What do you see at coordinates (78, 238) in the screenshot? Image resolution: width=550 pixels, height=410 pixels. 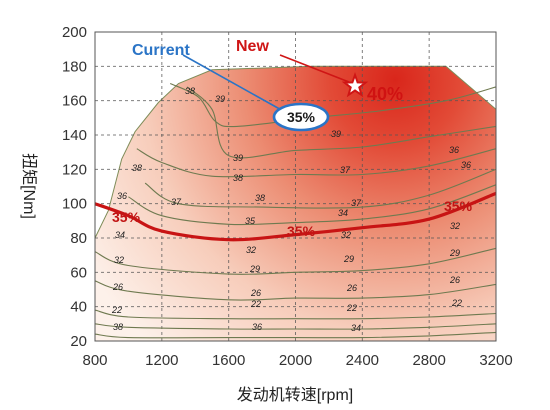 I see `y-tick-label: 80` at bounding box center [78, 238].